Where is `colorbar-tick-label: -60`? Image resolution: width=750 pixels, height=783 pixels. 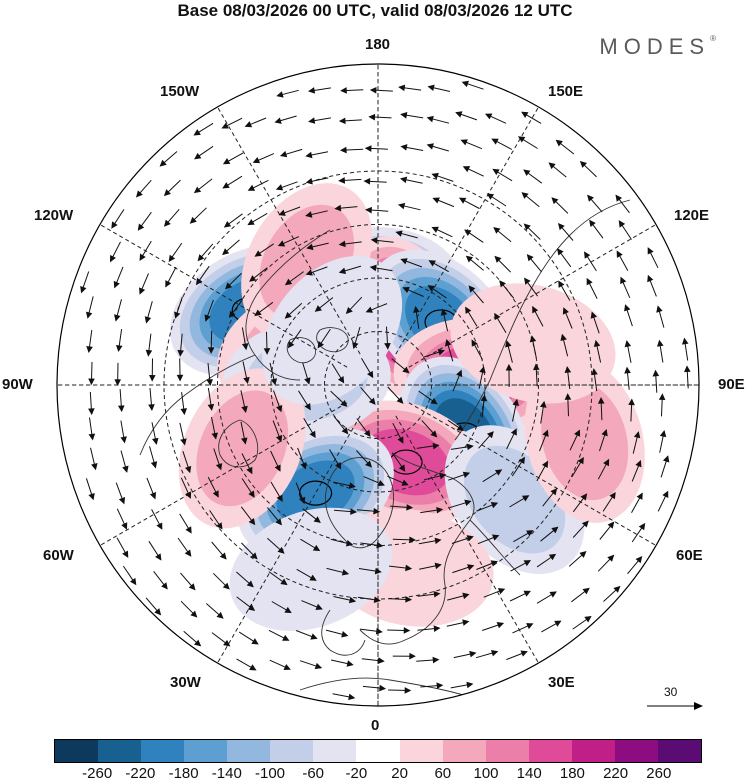 colorbar-tick-label: -60 is located at coordinates (313, 773).